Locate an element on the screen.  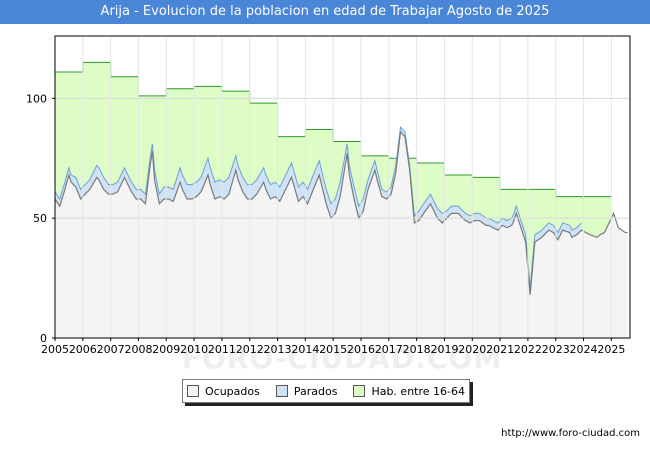
x-tick-label: 2010 is located at coordinates (194, 349).